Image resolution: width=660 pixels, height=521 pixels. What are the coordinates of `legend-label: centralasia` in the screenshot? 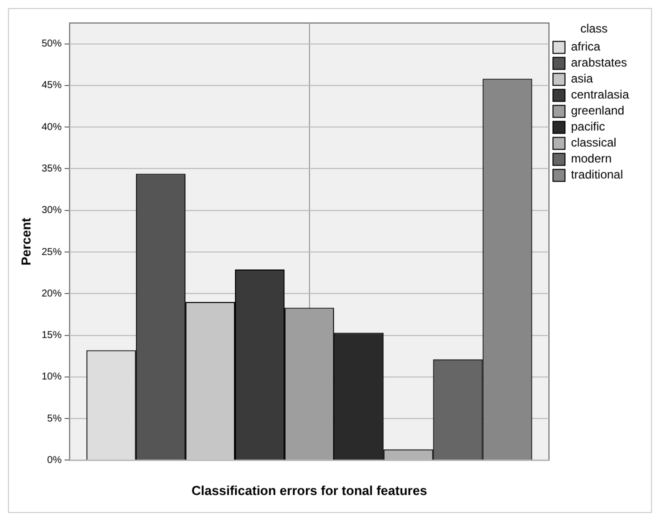 It's located at (600, 95).